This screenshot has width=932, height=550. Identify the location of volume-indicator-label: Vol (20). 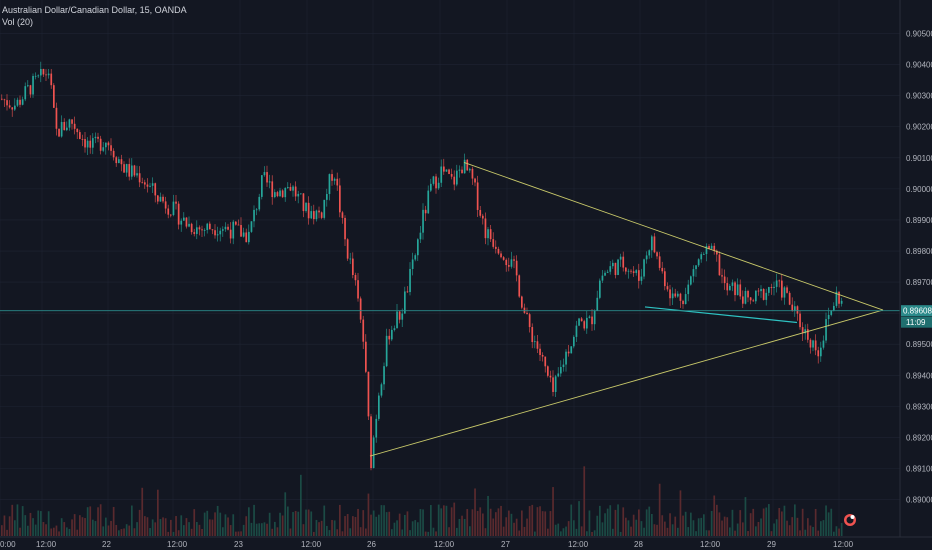
(18, 22).